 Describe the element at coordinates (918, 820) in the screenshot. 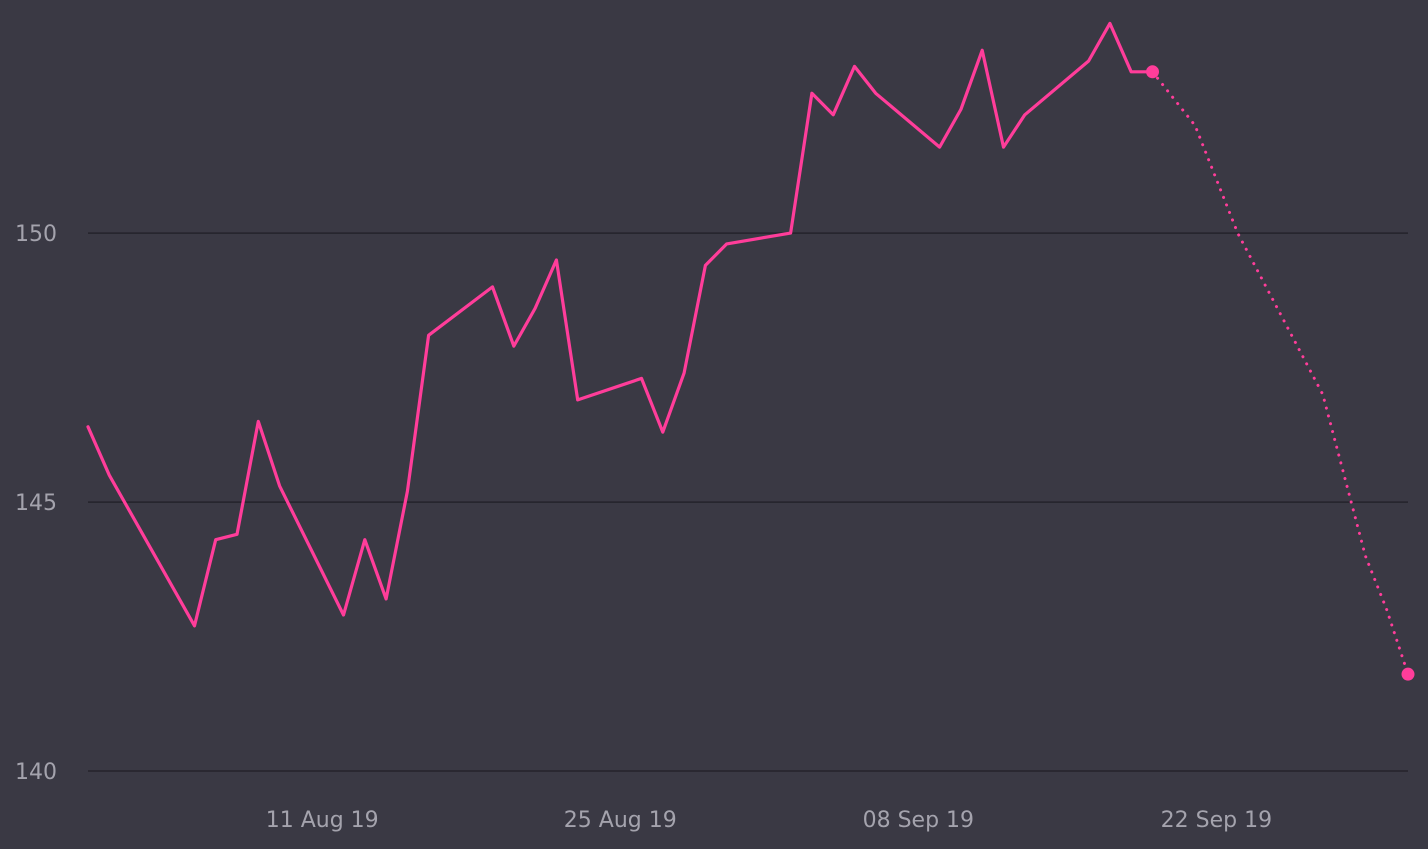

I see `x-tick-label: 08 Sep 19` at that location.